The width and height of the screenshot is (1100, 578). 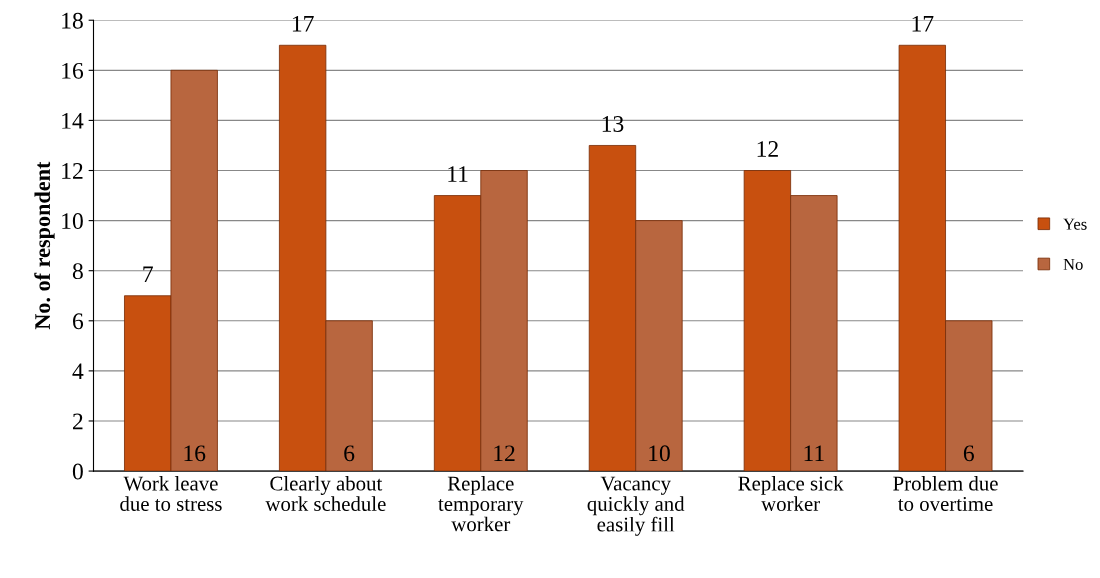 What do you see at coordinates (72, 20) in the screenshot?
I see `y-tick-label: 18` at bounding box center [72, 20].